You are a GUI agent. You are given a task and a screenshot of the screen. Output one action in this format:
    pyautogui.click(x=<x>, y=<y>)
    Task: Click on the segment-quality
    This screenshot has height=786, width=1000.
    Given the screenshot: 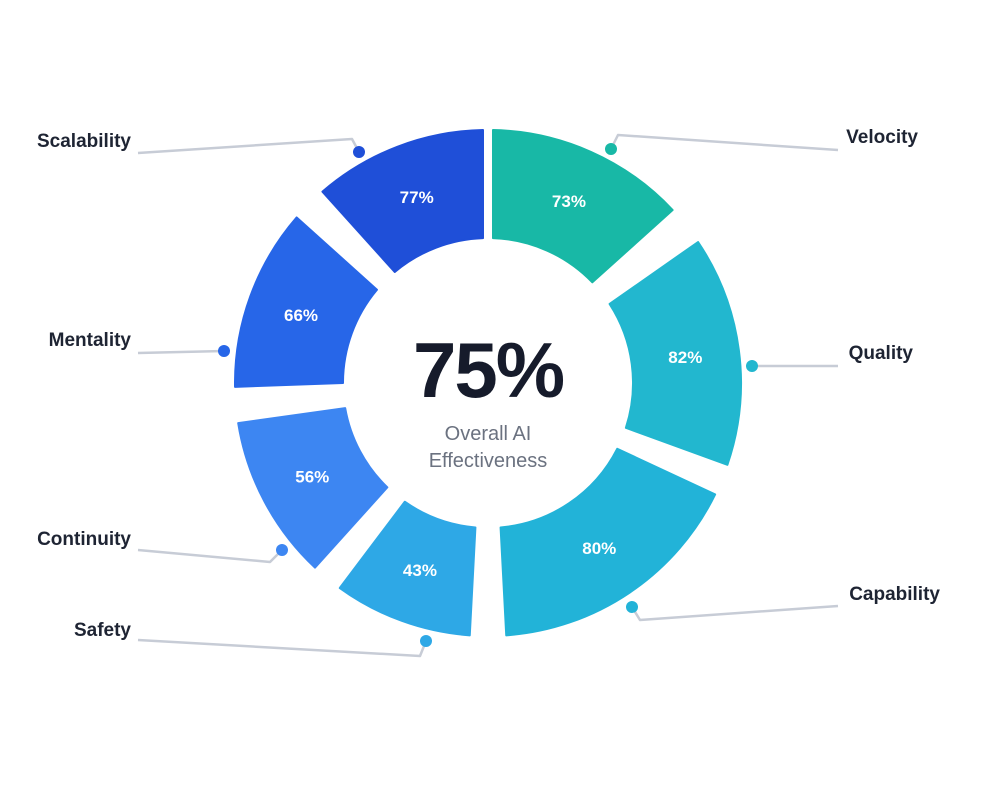 What is the action you would take?
    pyautogui.click(x=675, y=353)
    